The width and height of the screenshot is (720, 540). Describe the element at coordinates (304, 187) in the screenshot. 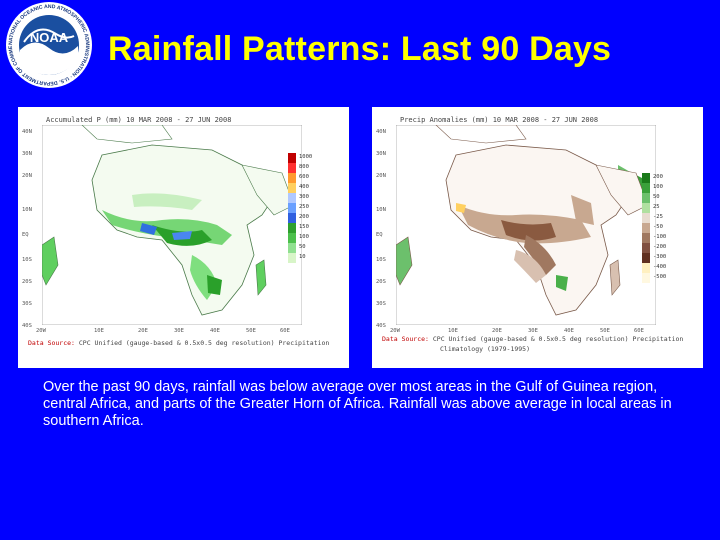

I see `legend-label: 400` at that location.